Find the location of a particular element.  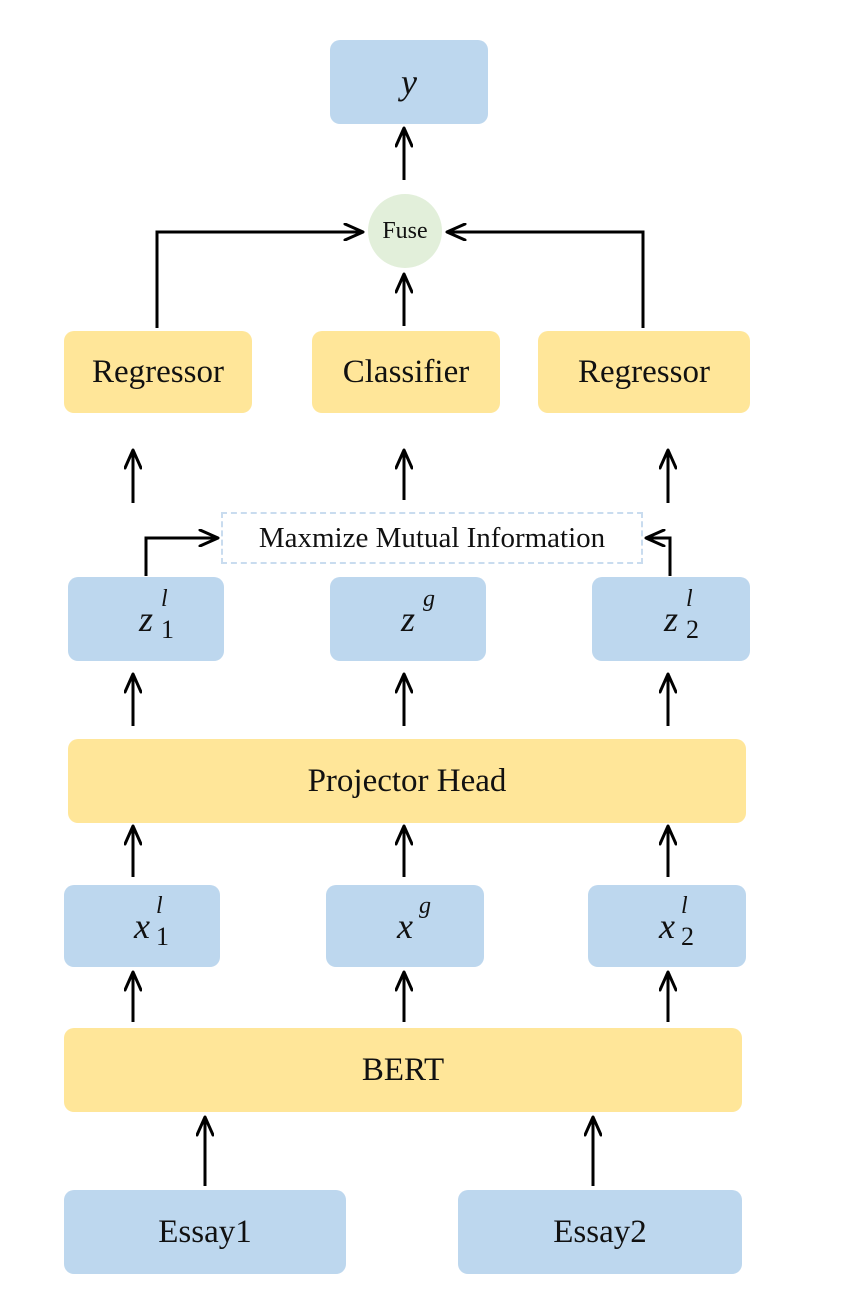

essay2-label: Essay2 is located at coordinates (600, 1231).